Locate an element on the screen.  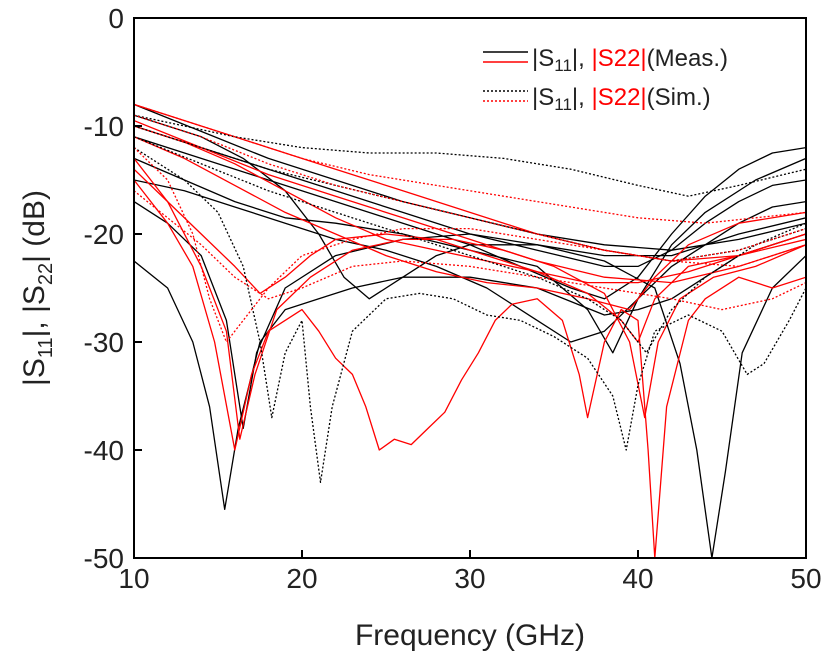
y-title-part-2: |, |S is located at coordinates (34, 311).